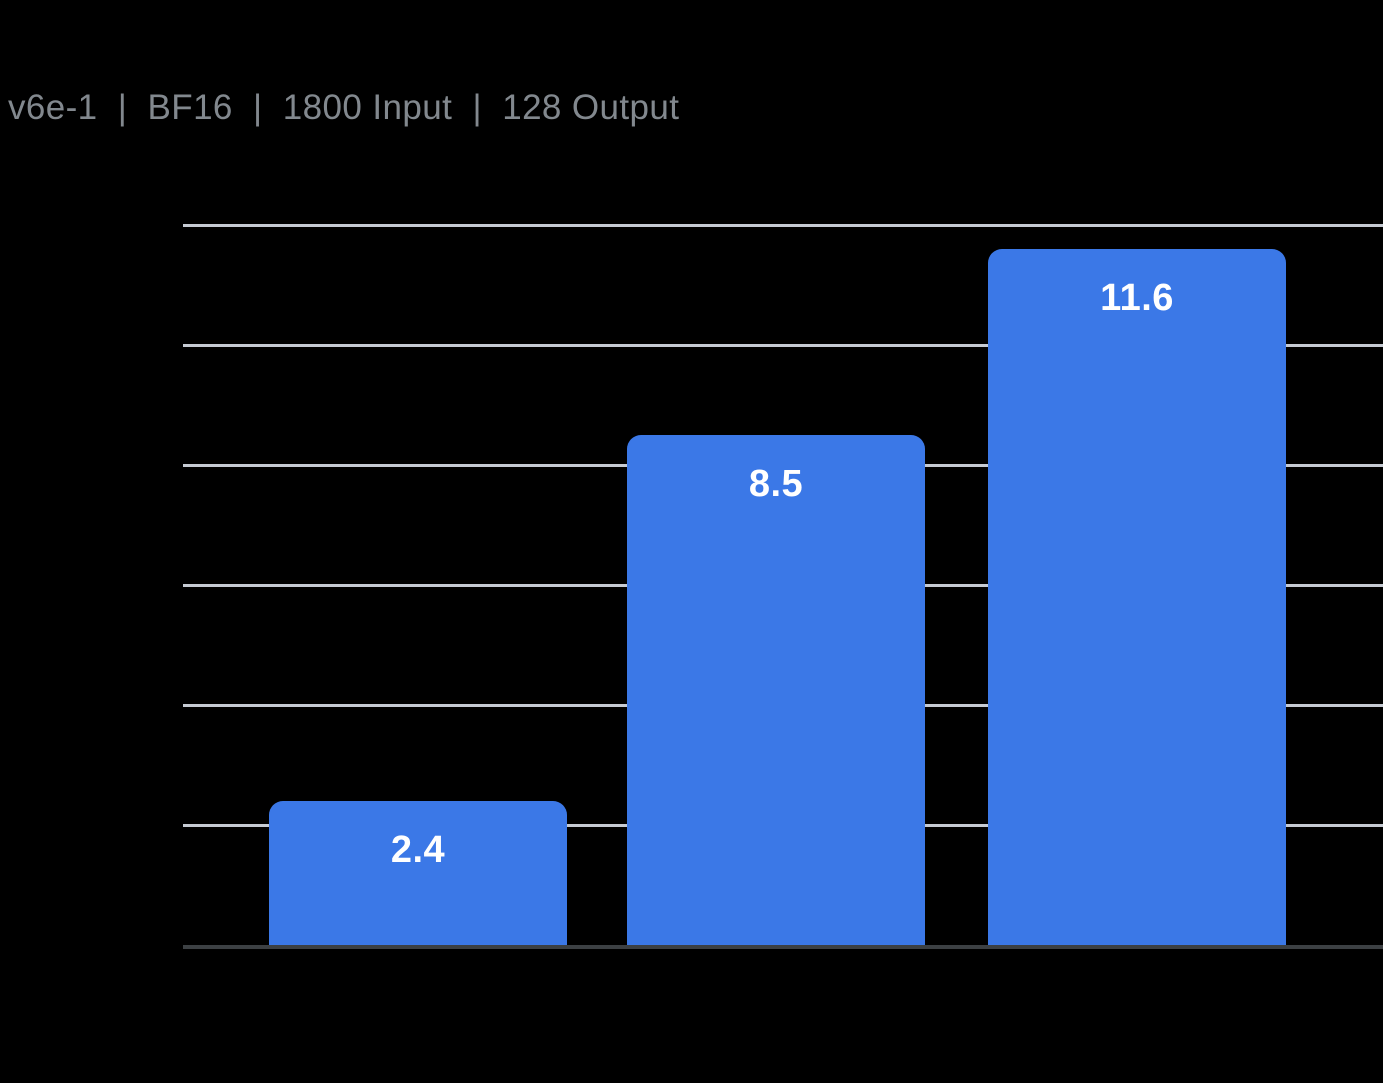  Describe the element at coordinates (776, 690) in the screenshot. I see `bar: 8.5` at that location.